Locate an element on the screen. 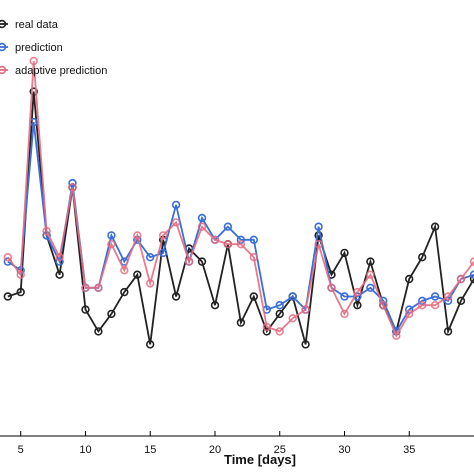 This screenshot has width=474, height=474. x-tick-label: 25 is located at coordinates (280, 450).